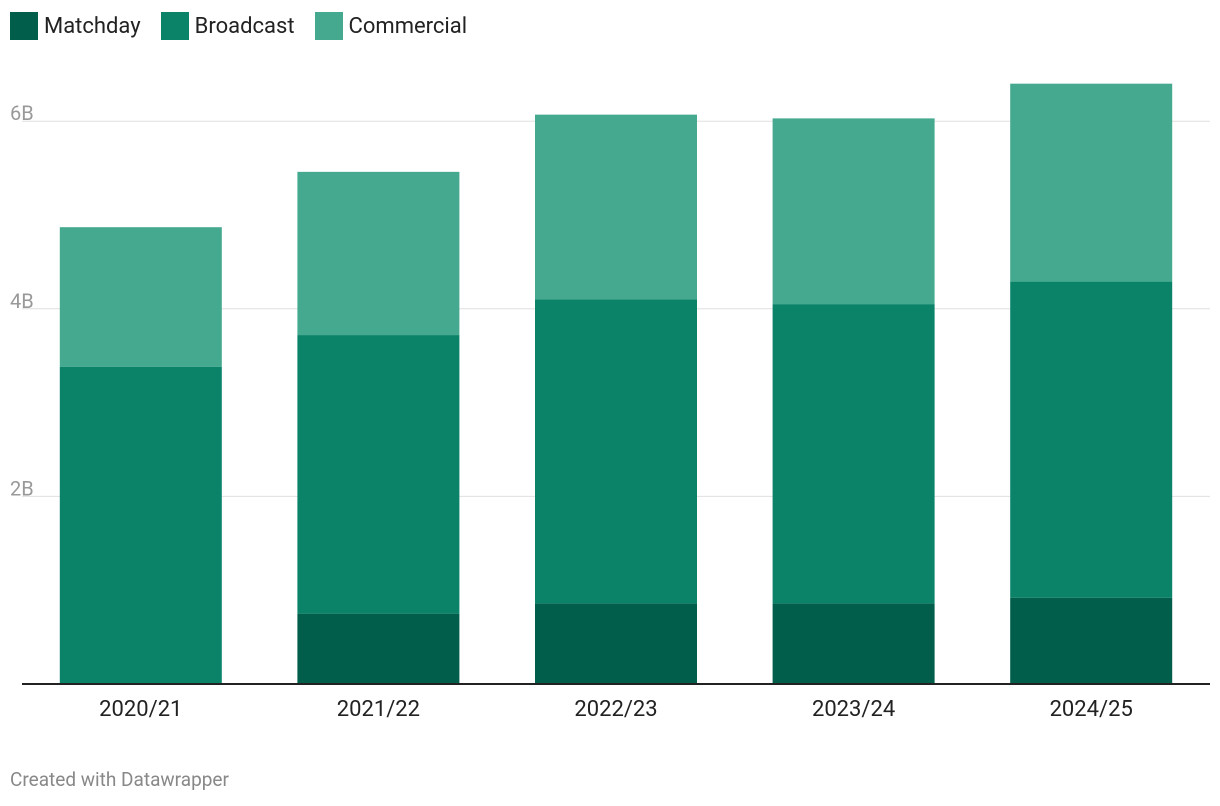 The image size is (1220, 806). I want to click on legend-item-broadcast: Broadcast, so click(227, 26).